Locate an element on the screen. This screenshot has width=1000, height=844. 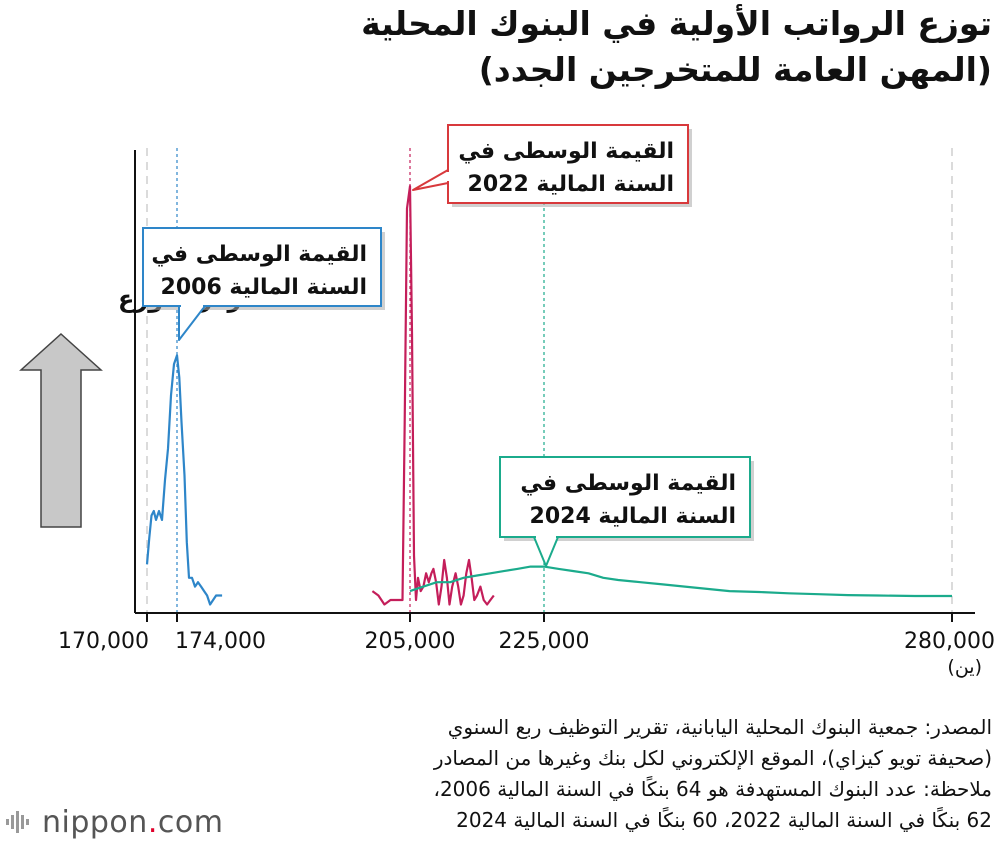
chart-title-line-1: توزع الرواتب الأولية في البنوك المحلية is located at coordinates (676, 23).